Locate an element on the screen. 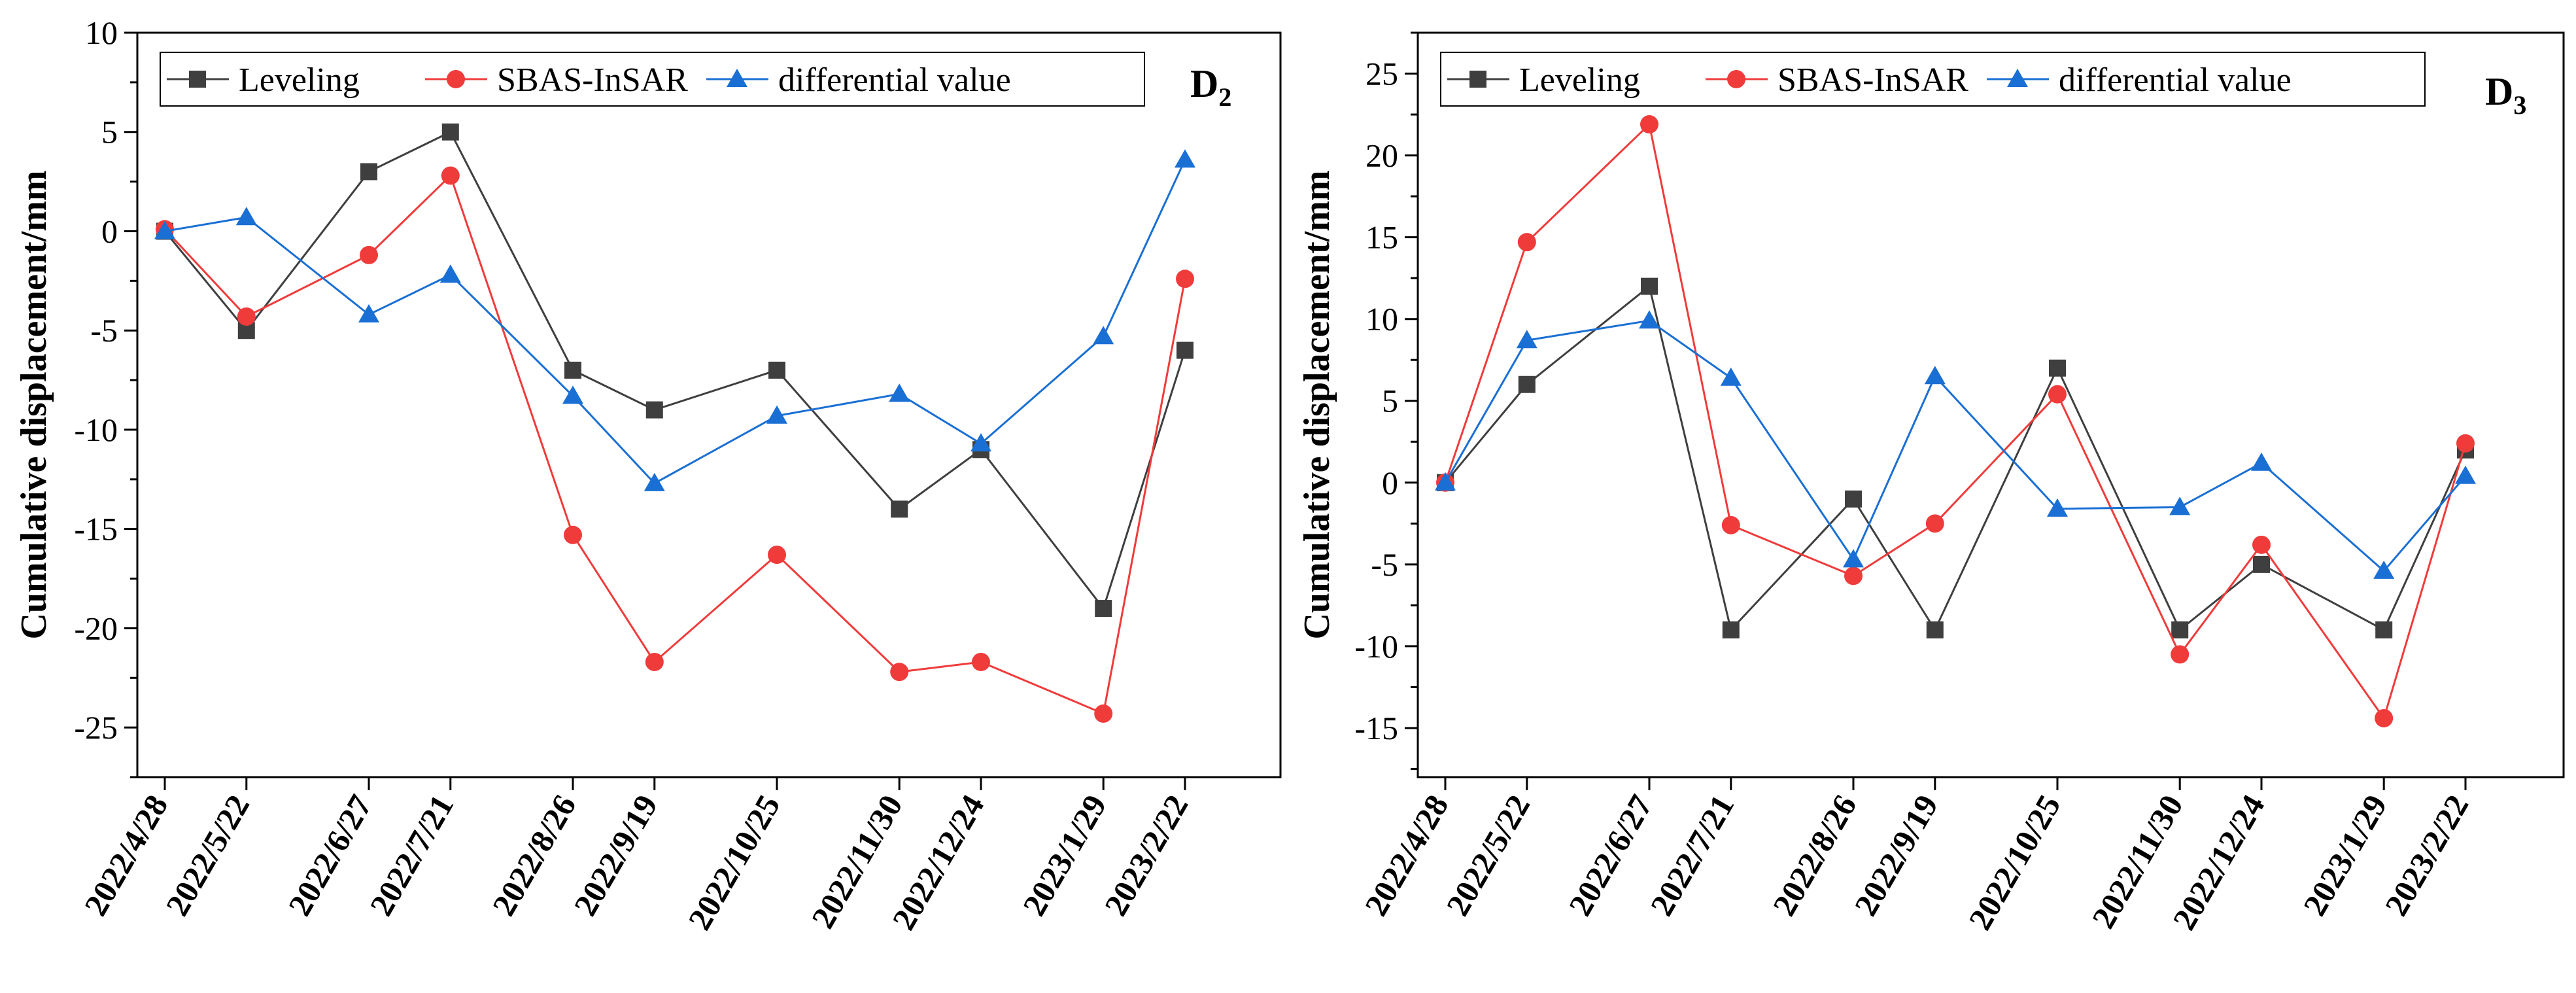 This screenshot has height=993, width=2576. legend-label: SBAS-InSAR is located at coordinates (593, 80).